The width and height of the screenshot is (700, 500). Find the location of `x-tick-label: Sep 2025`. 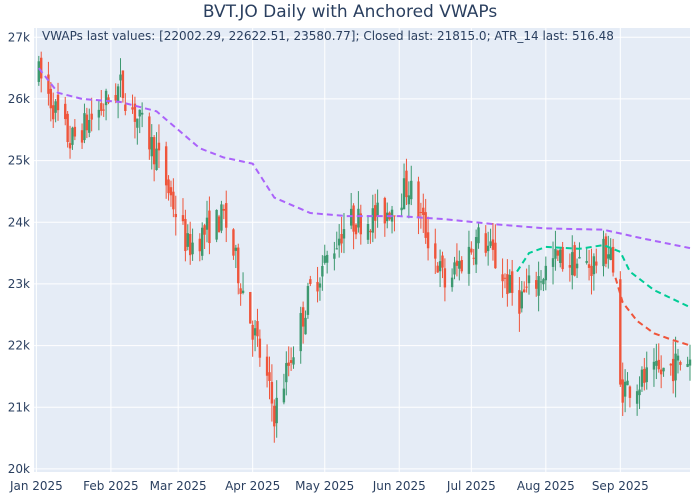

x-tick-label: Sep 2025 is located at coordinates (620, 486).